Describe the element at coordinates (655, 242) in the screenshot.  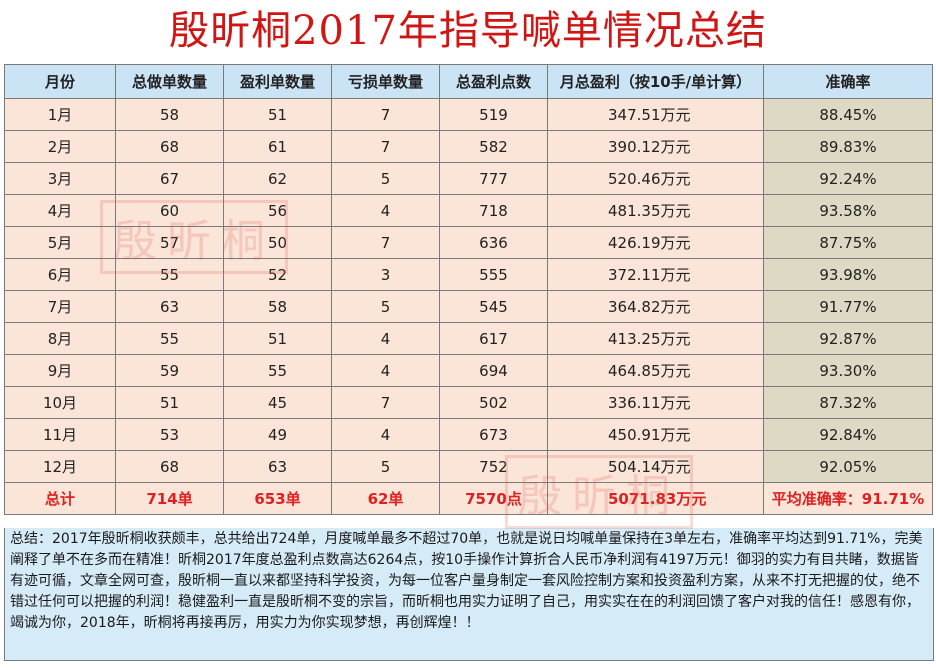
I see `cell-monthly-profit: 426.19万元` at that location.